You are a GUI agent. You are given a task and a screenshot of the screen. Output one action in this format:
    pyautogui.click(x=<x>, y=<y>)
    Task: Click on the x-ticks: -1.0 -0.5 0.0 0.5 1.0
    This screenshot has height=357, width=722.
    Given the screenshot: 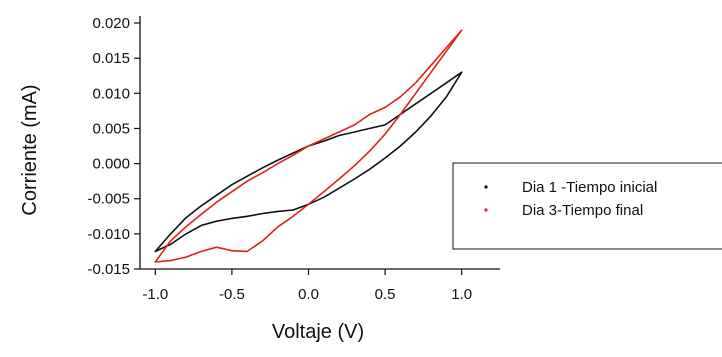 What is the action you would take?
    pyautogui.click(x=307, y=286)
    